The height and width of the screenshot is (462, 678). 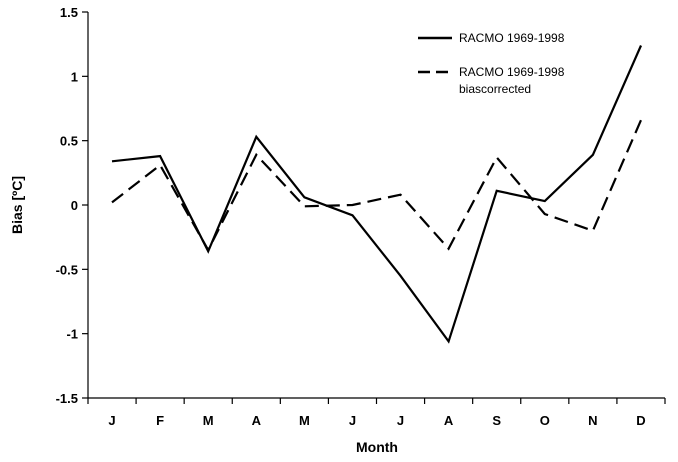 I want to click on legend-label-series-2: RACMO 1969-1998, so click(x=512, y=72).